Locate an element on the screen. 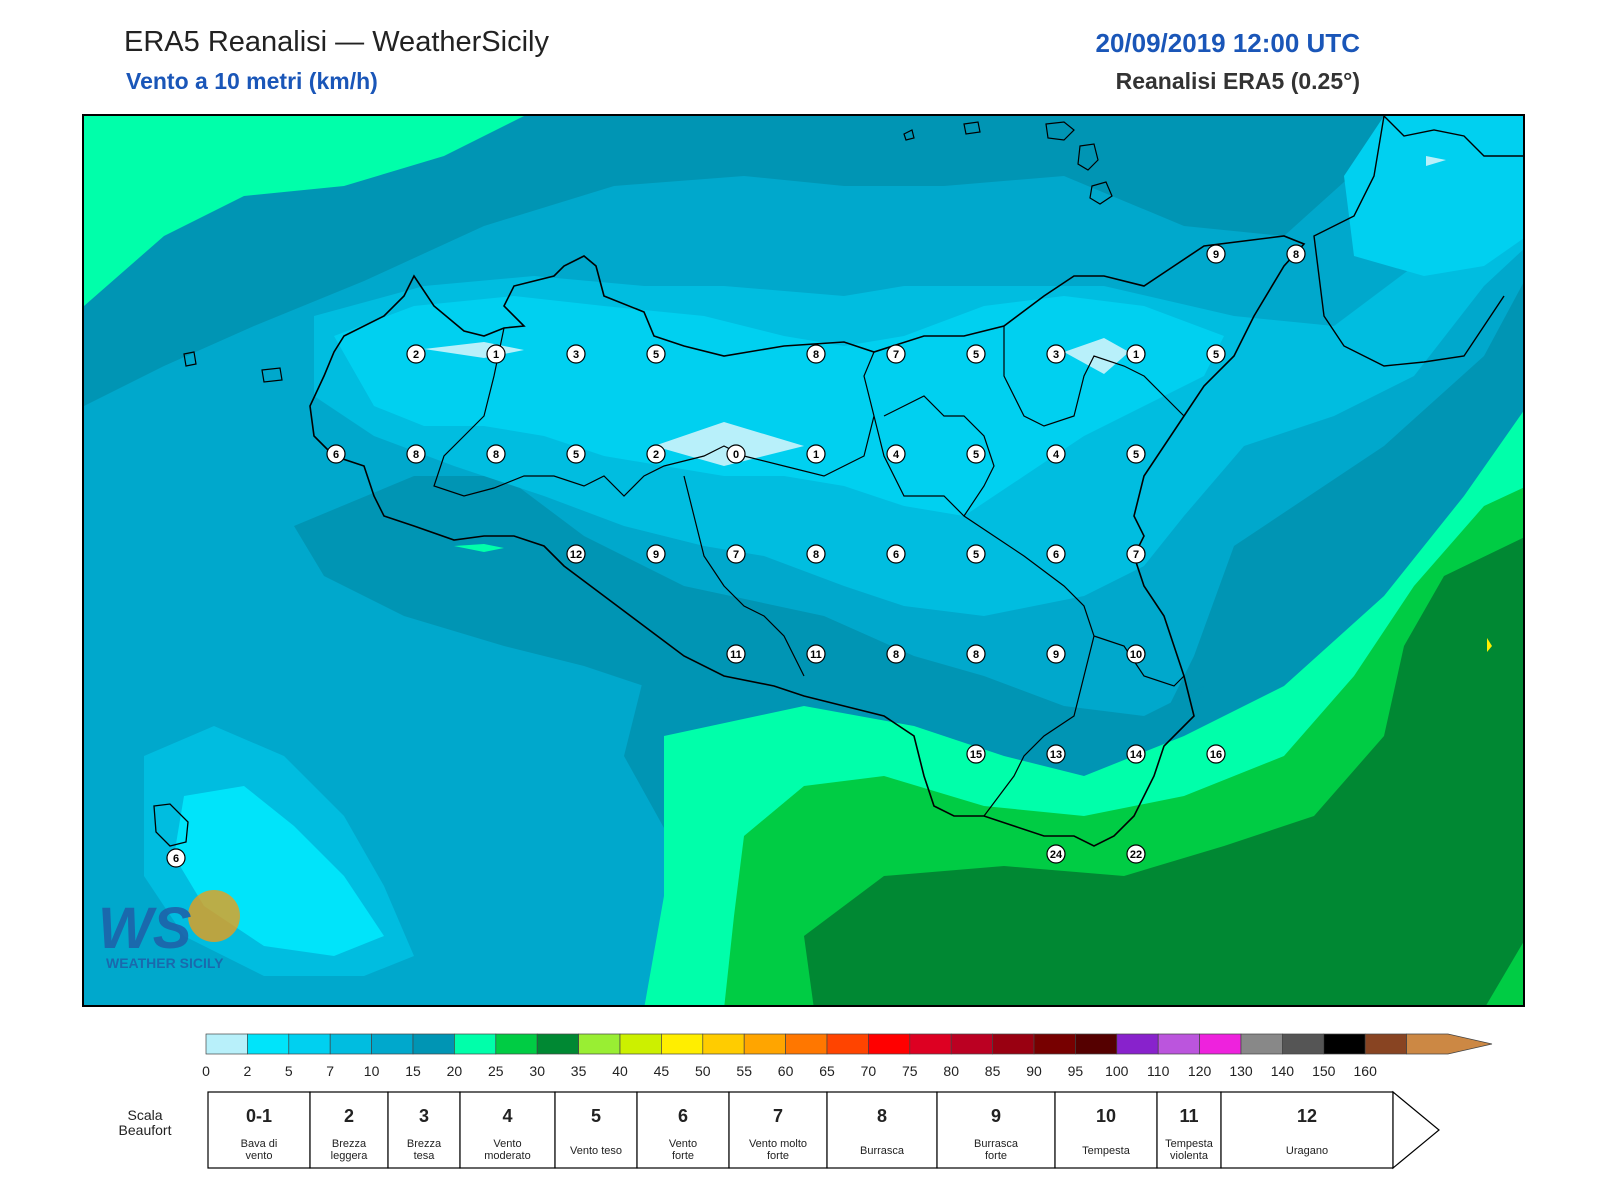 Image resolution: width=1600 pixels, height=1200 pixels. station-marker: 15 is located at coordinates (976, 754).